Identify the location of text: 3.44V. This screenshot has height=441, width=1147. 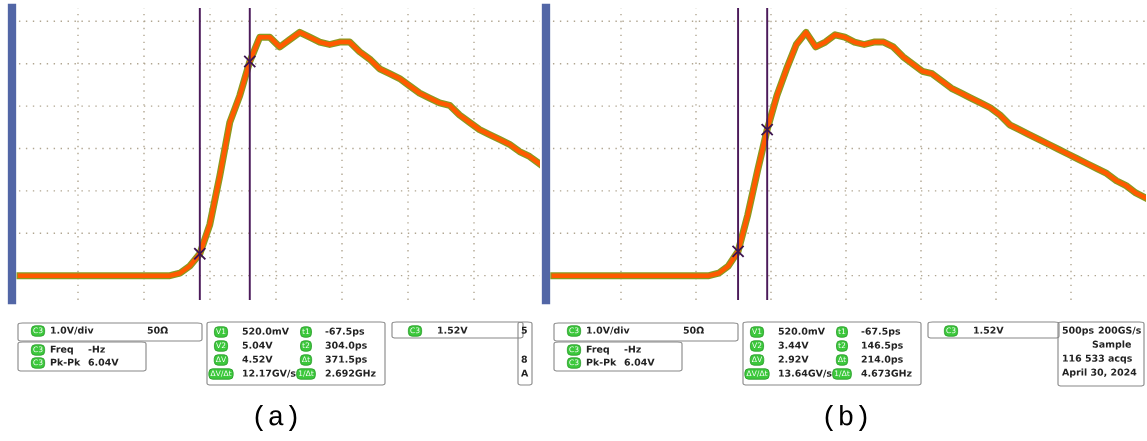
(793, 345).